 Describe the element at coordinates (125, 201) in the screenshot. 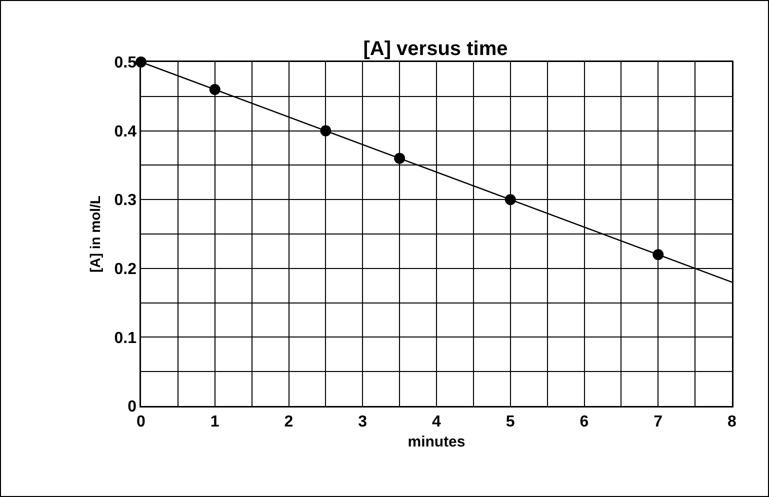

I see `y-tick-label: 0.3` at that location.